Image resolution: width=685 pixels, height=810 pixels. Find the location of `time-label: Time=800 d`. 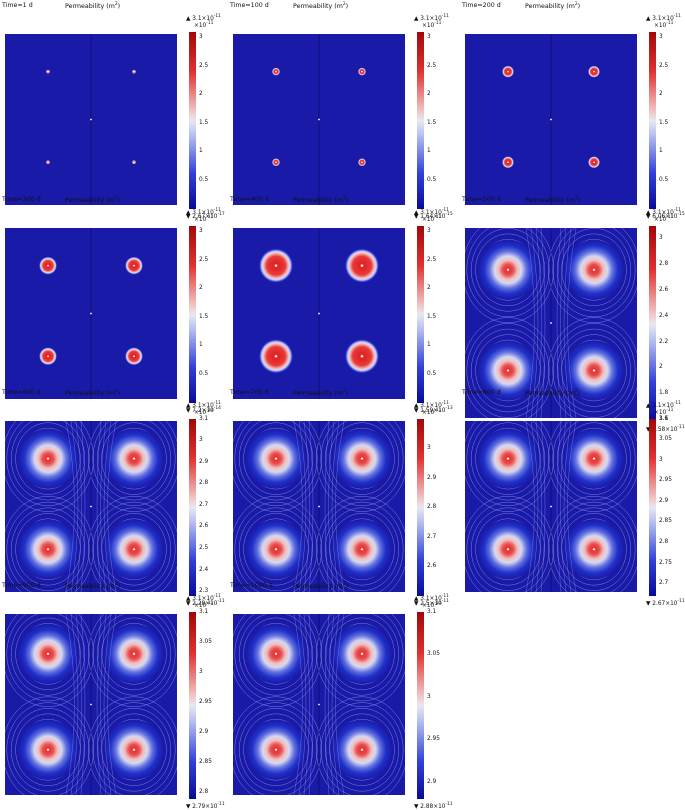

time-label: Time=800 d is located at coordinates (481, 392).